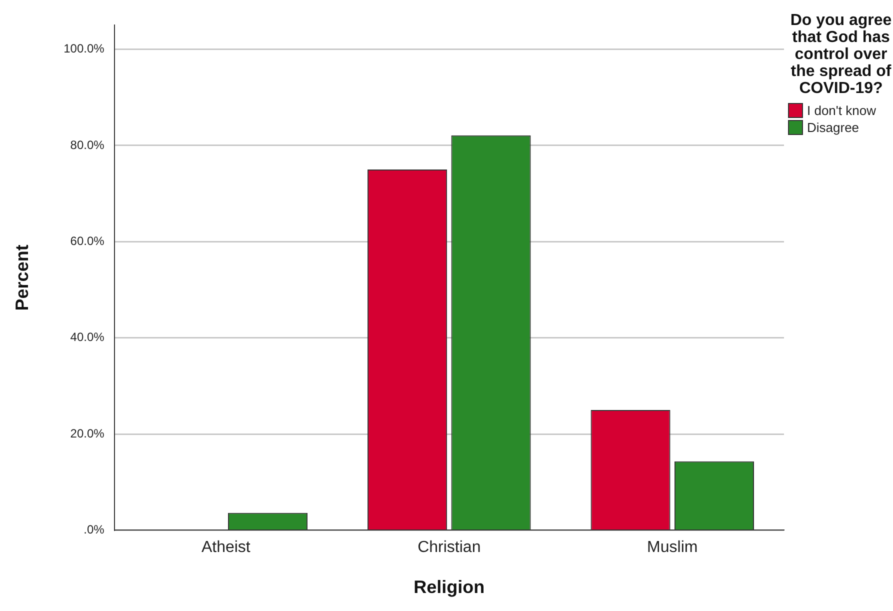 The width and height of the screenshot is (893, 611). What do you see at coordinates (87, 241) in the screenshot?
I see `y-tick-label: 60.0%` at bounding box center [87, 241].